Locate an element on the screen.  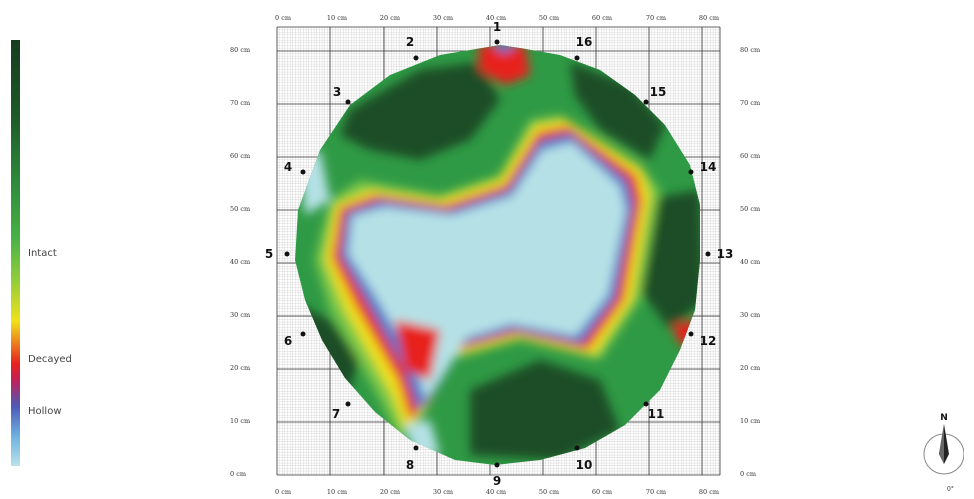
station-label-10: 10 is located at coordinates (584, 465).